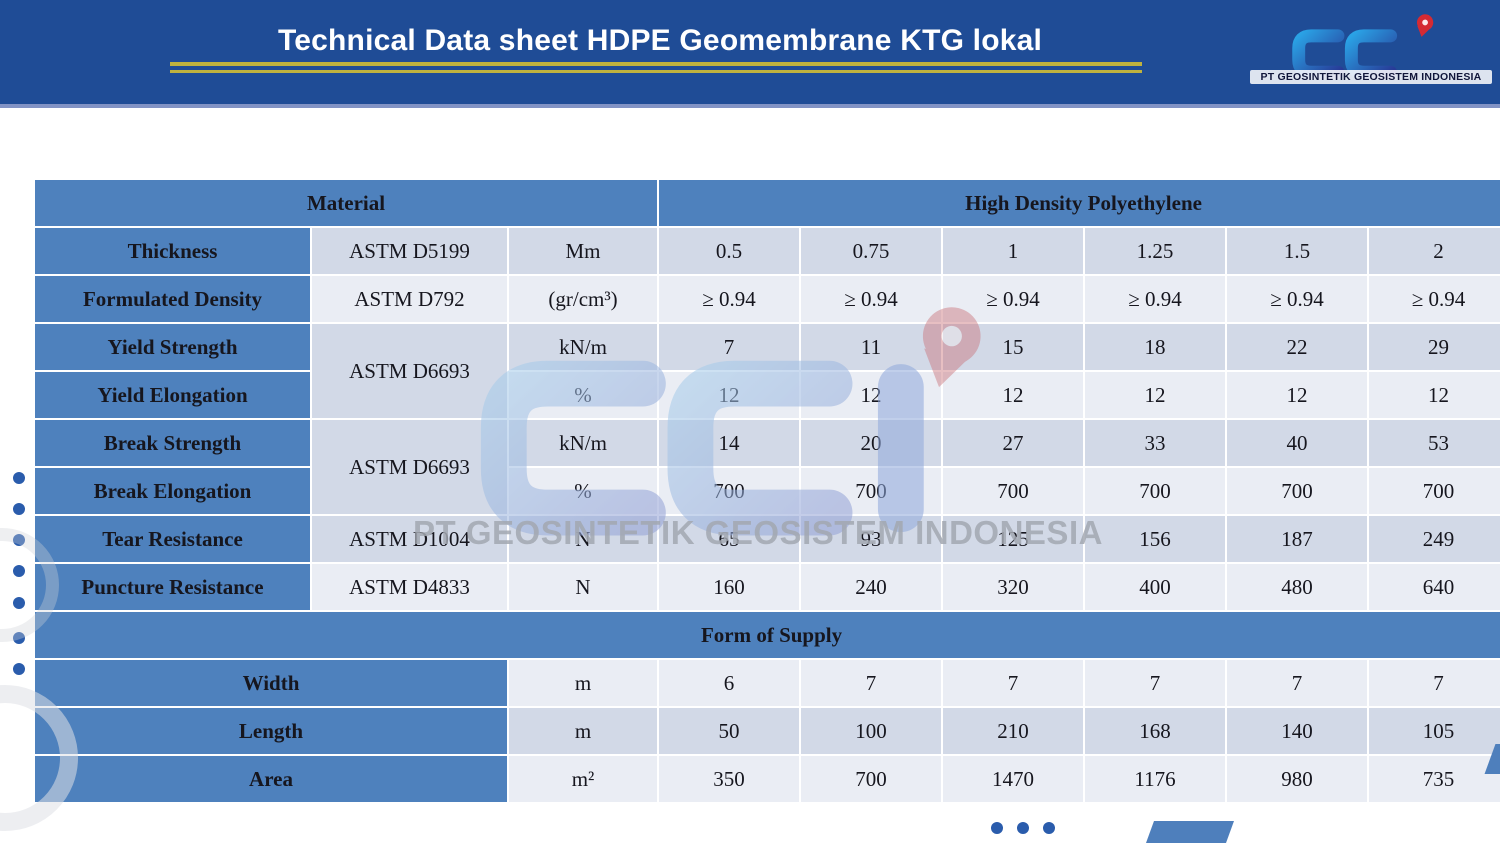 The image size is (1500, 843). Describe the element at coordinates (729, 539) in the screenshot. I see `value-cell: 65` at that location.